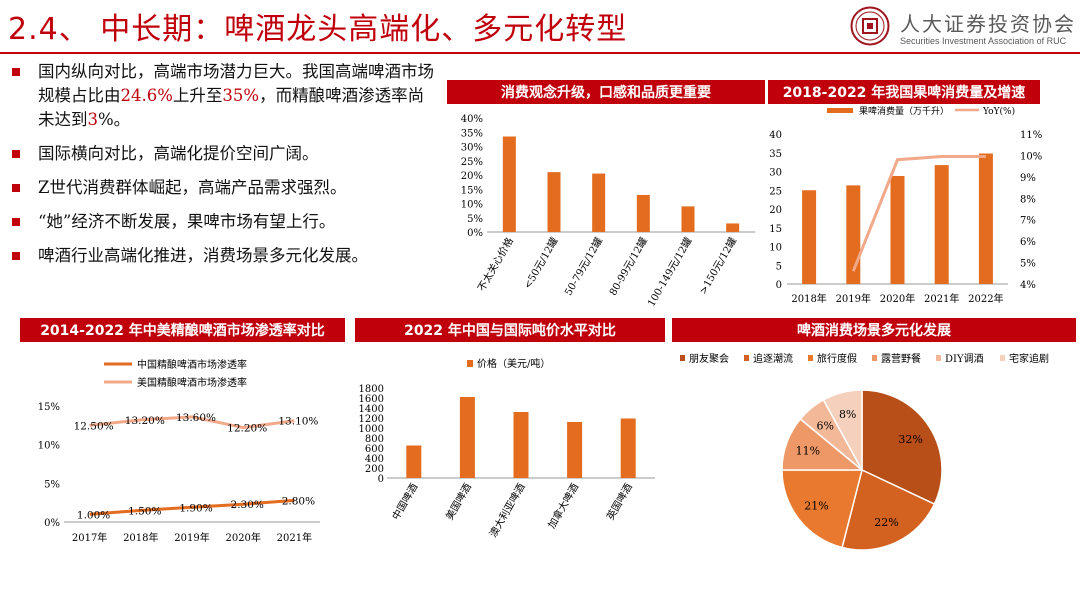  What do you see at coordinates (779, 285) in the screenshot?
I see `y-tick-label: 0` at bounding box center [779, 285].